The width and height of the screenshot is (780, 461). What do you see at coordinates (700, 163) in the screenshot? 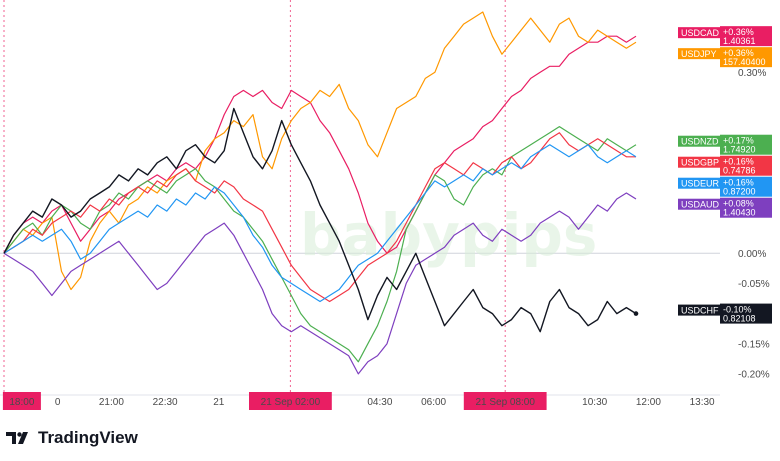
I see `badge-symbol: USDGBP` at bounding box center [700, 163].